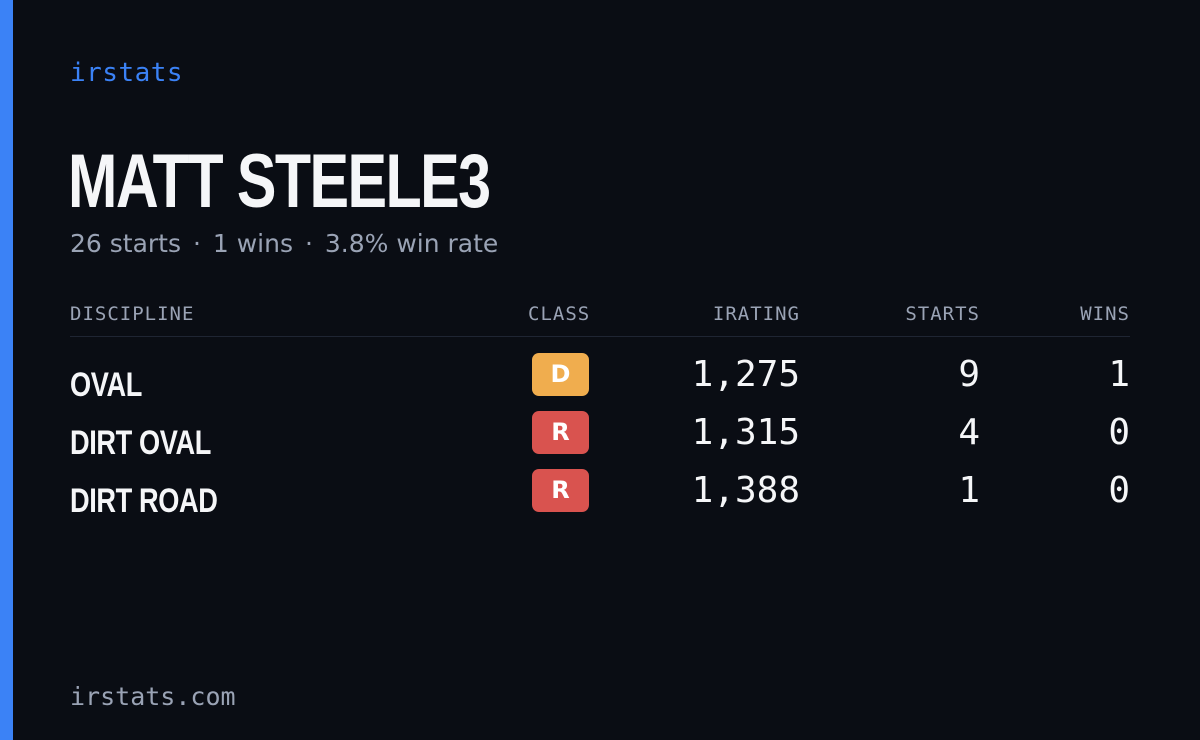 The image size is (1200, 740). I want to click on summary-win-rate: 3.8% win rate, so click(411, 243).